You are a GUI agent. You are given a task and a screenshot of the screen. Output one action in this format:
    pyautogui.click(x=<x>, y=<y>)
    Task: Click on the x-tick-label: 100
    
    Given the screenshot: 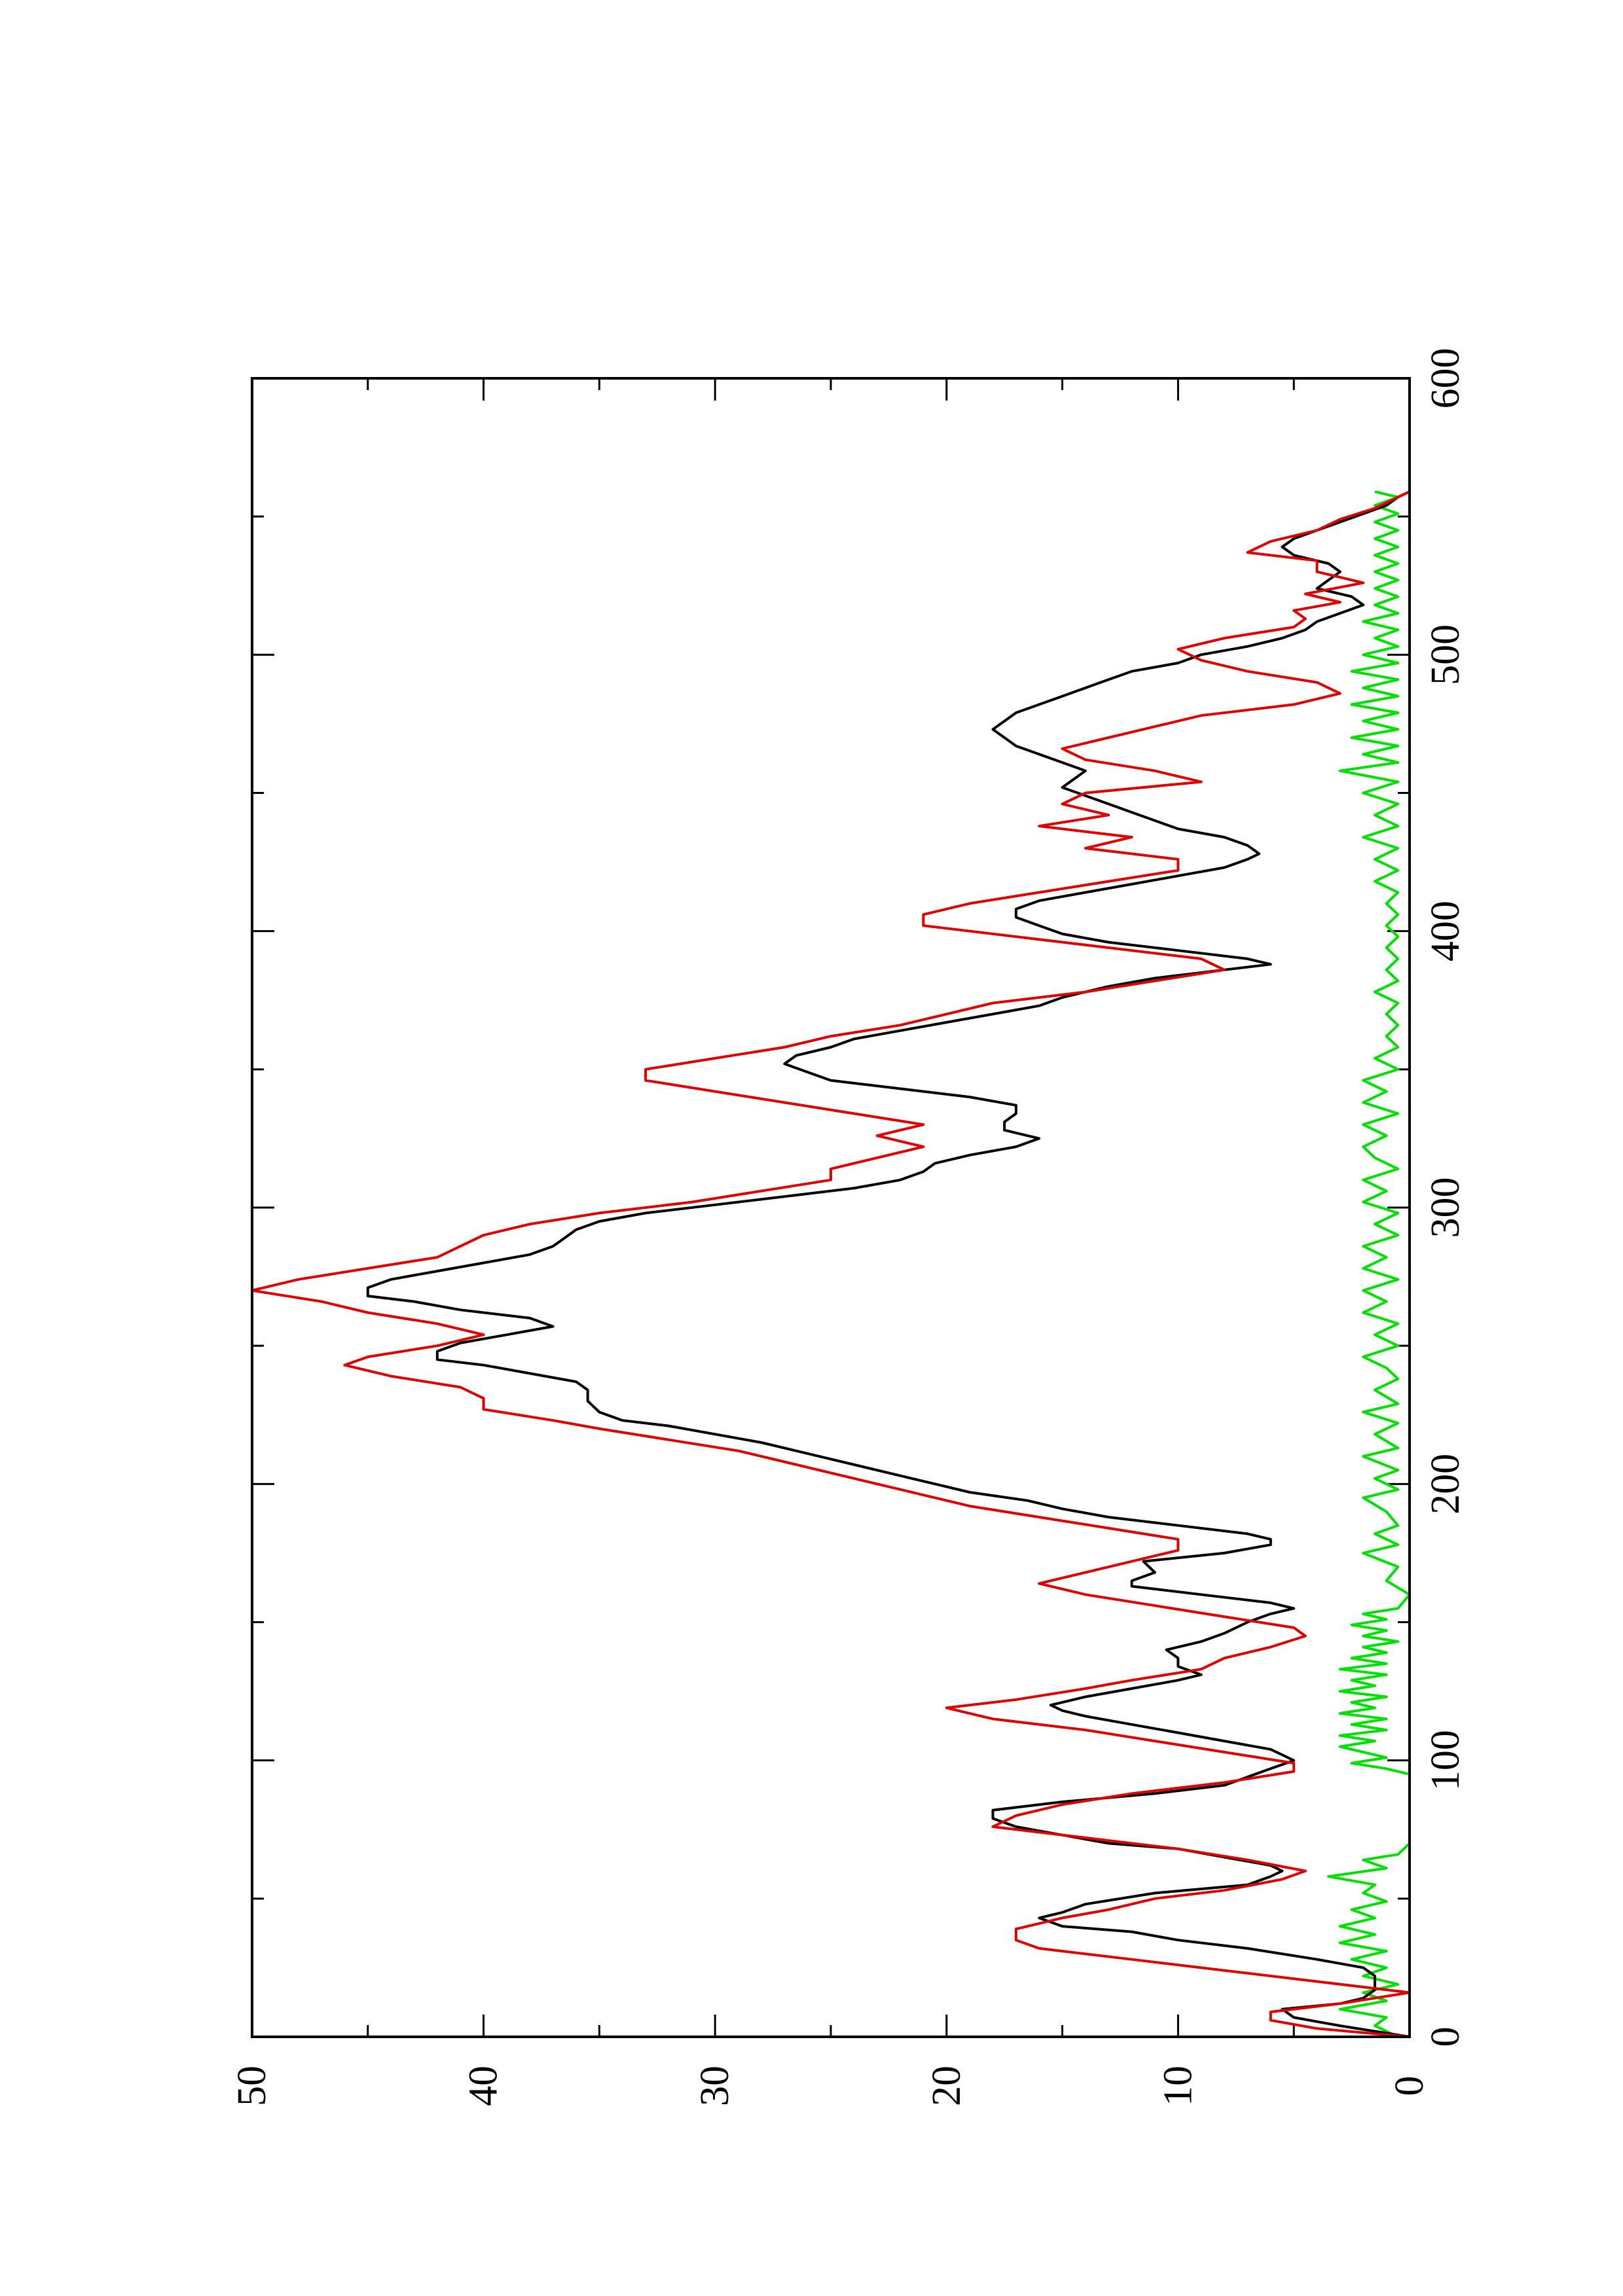 What is the action you would take?
    pyautogui.click(x=1445, y=1760)
    